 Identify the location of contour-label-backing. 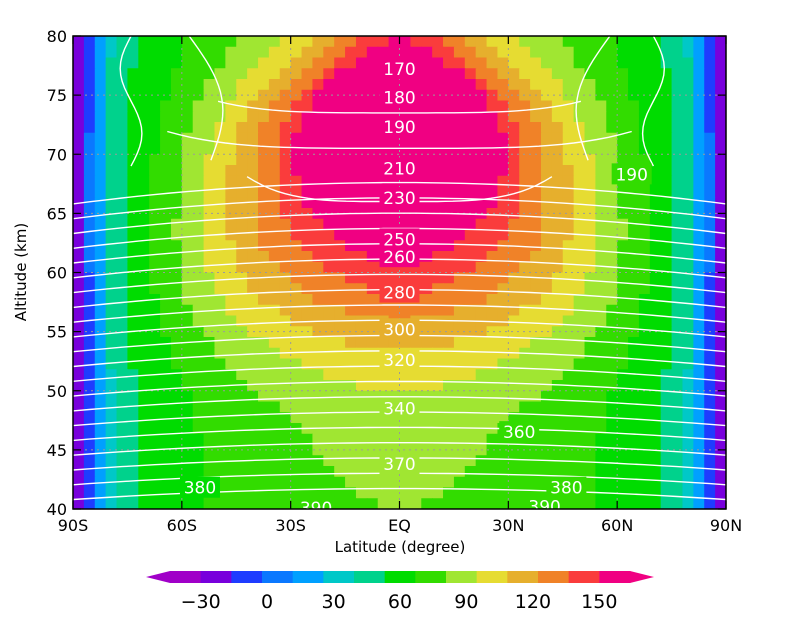
(519, 432).